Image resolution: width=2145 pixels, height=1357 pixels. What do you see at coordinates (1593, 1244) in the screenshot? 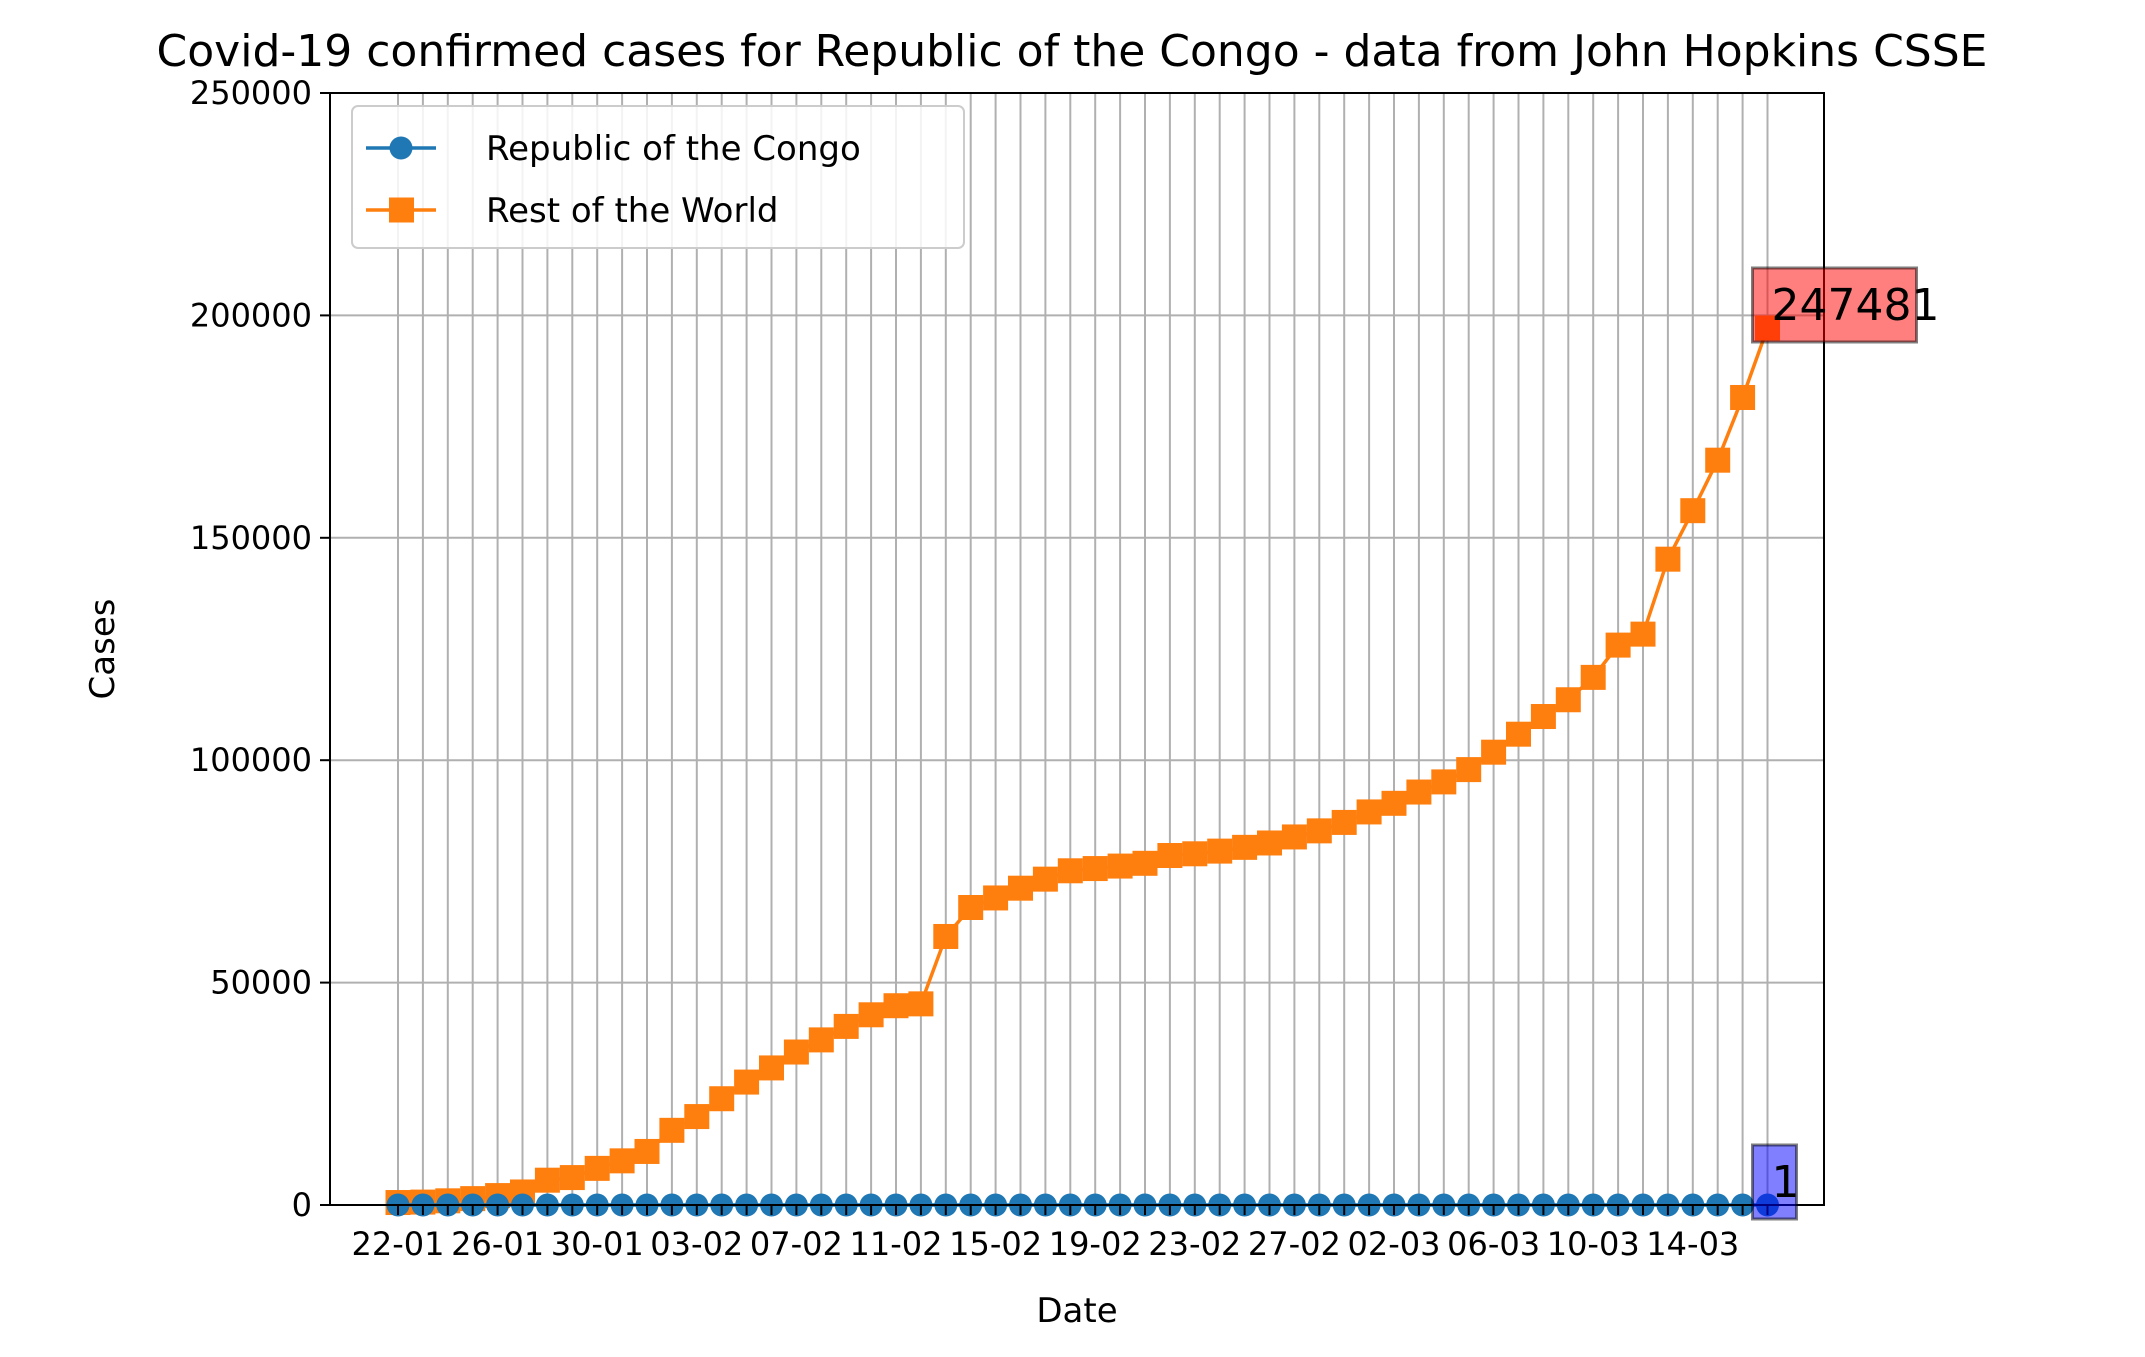
I see `x-tick-label: 10-03` at bounding box center [1593, 1244].